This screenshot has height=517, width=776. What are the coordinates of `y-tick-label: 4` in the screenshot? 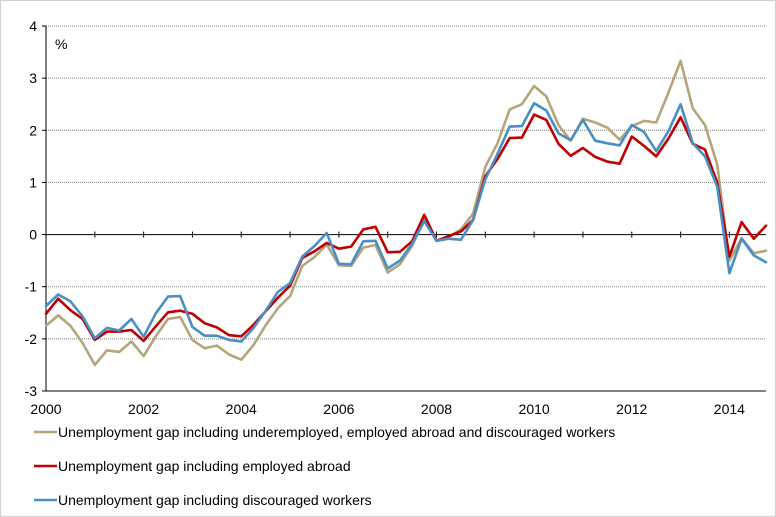 It's located at (33, 26).